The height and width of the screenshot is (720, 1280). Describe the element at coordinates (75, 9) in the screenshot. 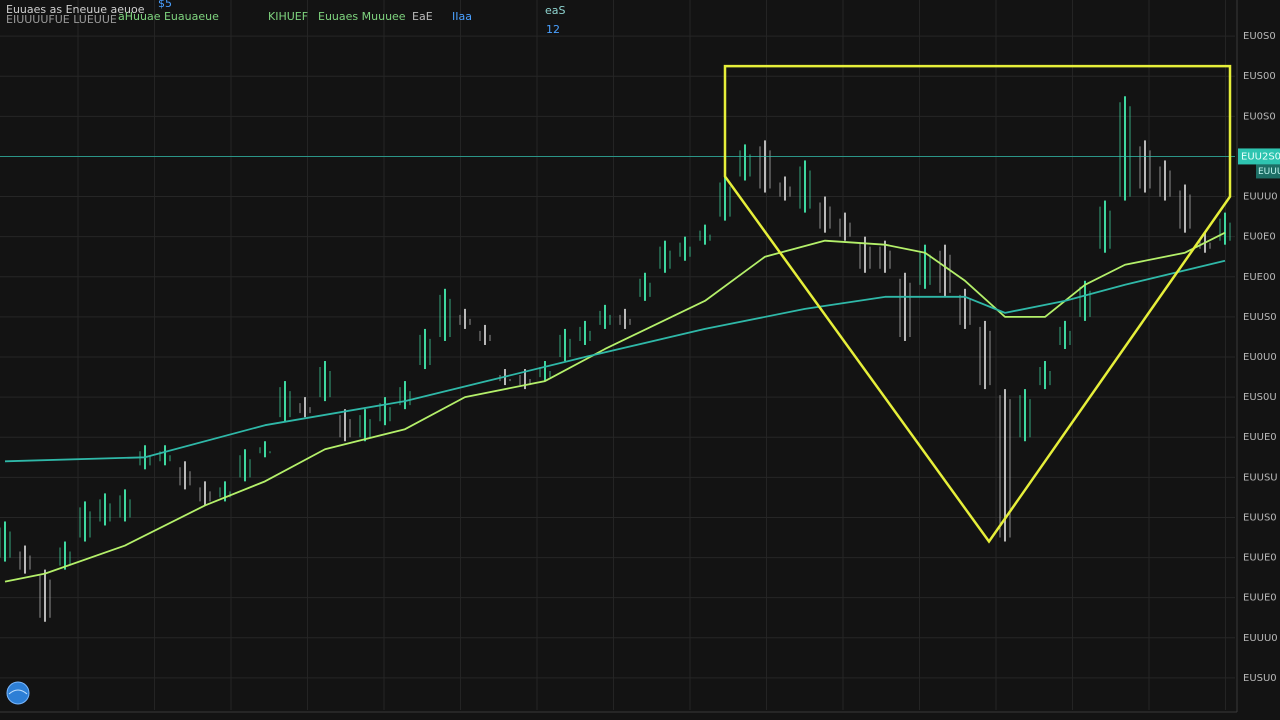

I see `header-title: Euuaes as Eneuue aeuoe` at that location.